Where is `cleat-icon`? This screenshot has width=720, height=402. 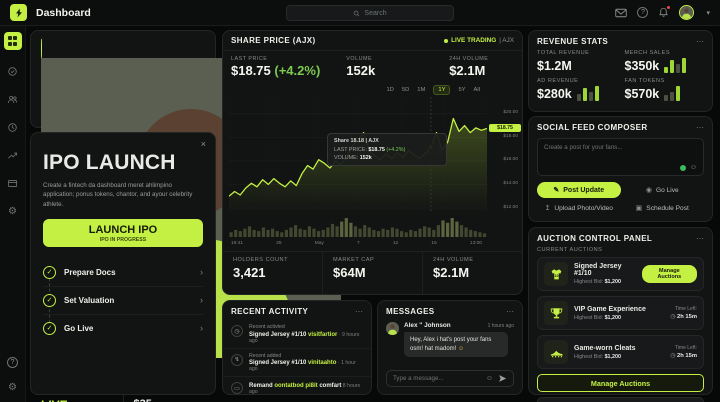
cleat-icon is located at coordinates (556, 352).